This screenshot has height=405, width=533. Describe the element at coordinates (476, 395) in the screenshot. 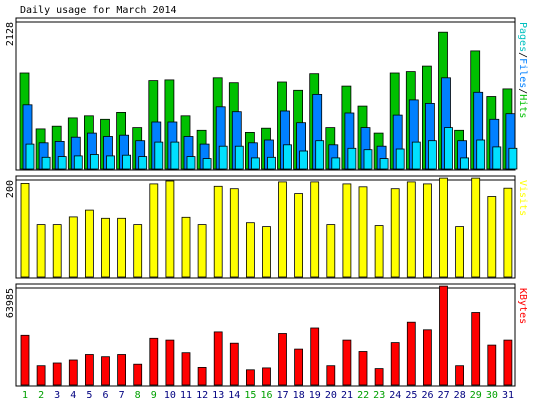

I see `x-tick-label-day-29: 29` at that location.